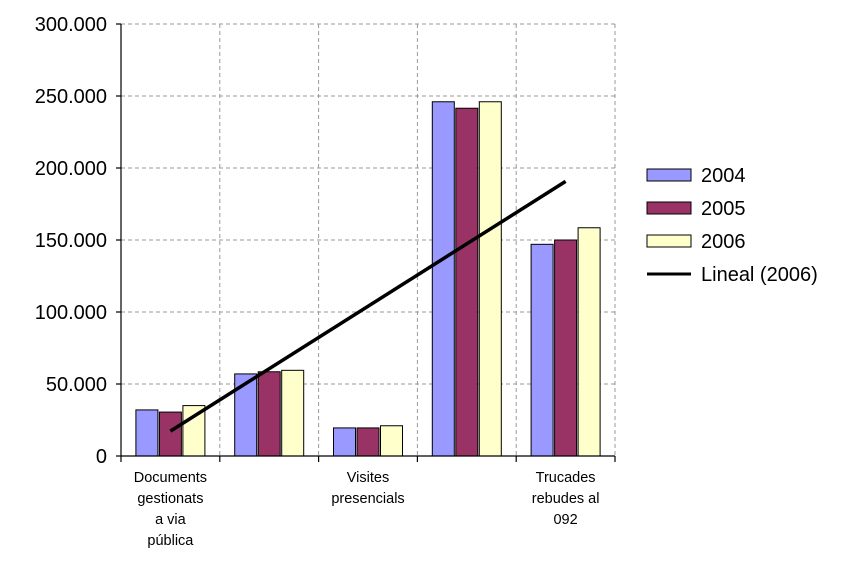 Image resolution: width=852 pixels, height=563 pixels. Describe the element at coordinates (101, 457) in the screenshot. I see `y-tick-label: 0` at that location.